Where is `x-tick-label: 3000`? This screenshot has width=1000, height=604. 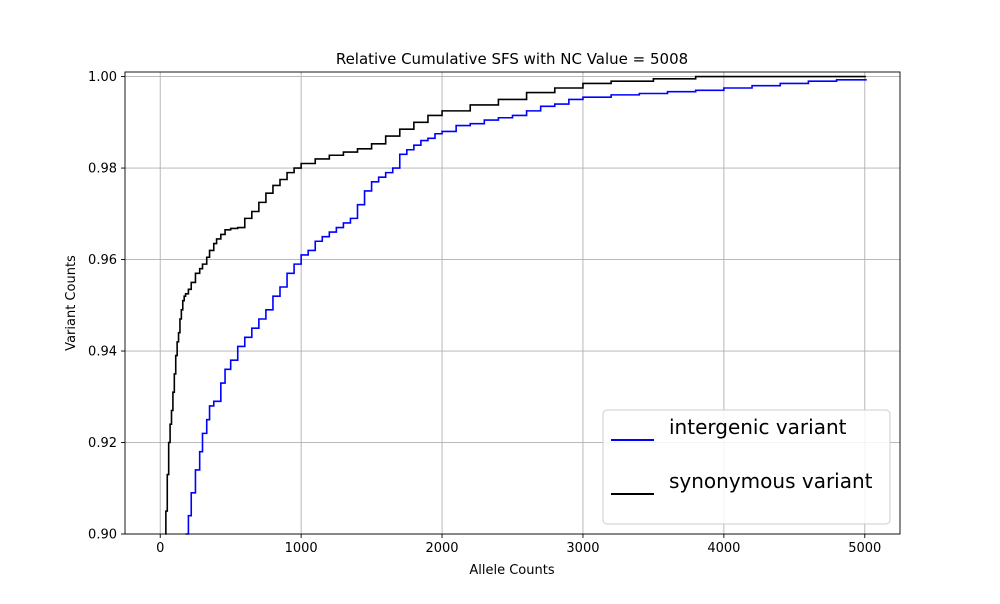 x-tick-label: 3000 is located at coordinates (582, 548).